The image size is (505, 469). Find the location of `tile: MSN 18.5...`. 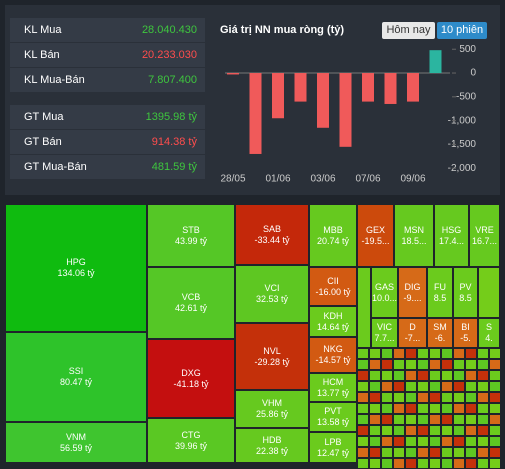

tile: MSN 18.5... is located at coordinates (414, 235).